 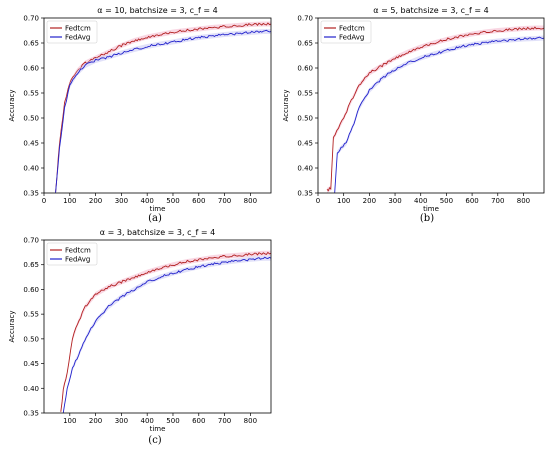 I want to click on panel-caption: (a), so click(x=155, y=218).